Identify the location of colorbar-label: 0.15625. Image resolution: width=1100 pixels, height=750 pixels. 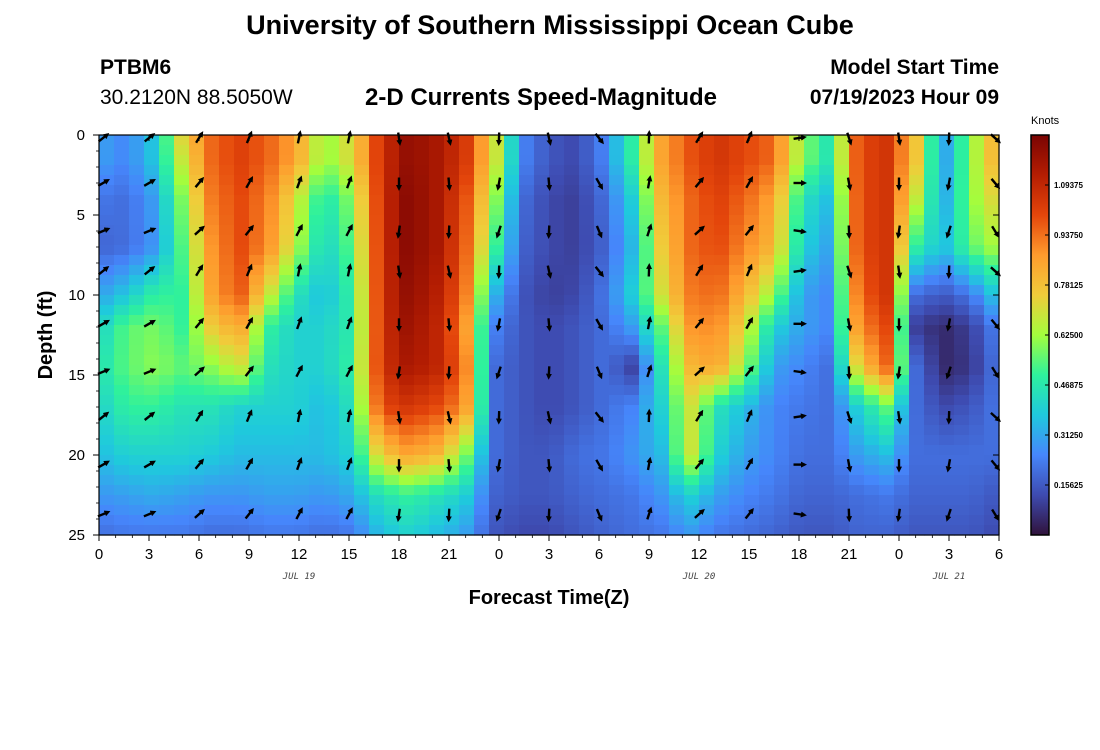
(1068, 485).